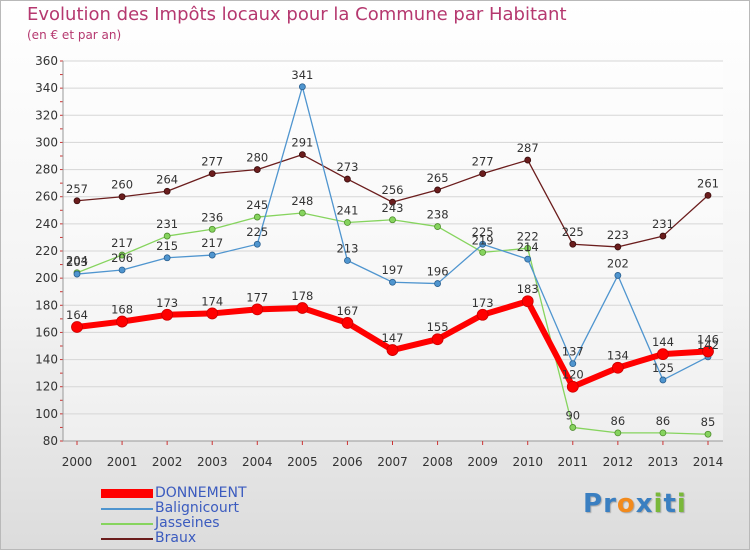 The height and width of the screenshot is (551, 750). I want to click on x-tick-label: 2011, so click(573, 462).